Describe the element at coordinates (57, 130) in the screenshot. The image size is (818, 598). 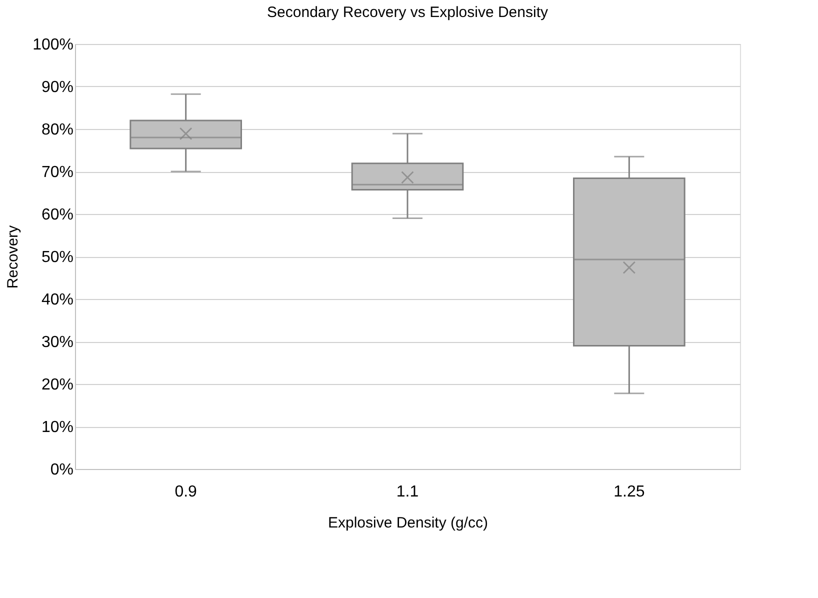
I see `y-tick-label: 80%` at that location.